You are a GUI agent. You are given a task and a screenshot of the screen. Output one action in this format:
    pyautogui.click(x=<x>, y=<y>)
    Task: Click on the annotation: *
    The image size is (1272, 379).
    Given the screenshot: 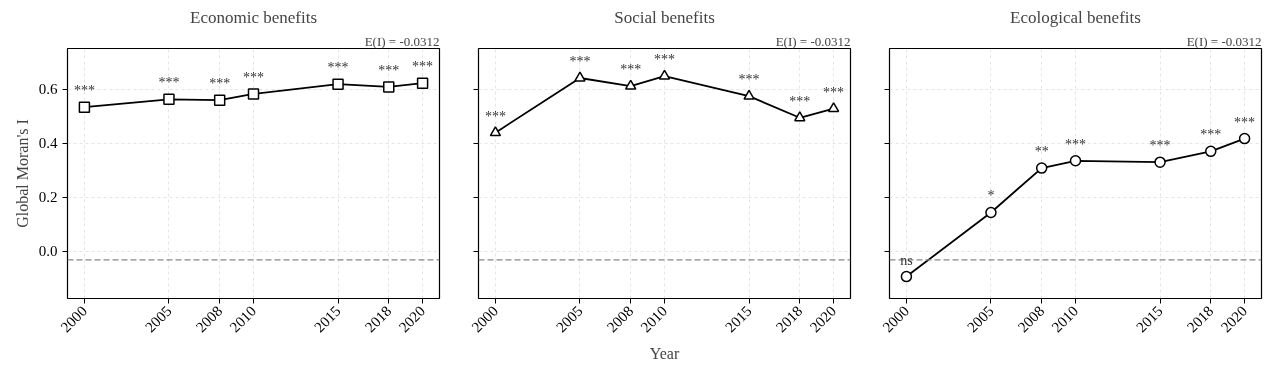 What is the action you would take?
    pyautogui.click(x=991, y=196)
    